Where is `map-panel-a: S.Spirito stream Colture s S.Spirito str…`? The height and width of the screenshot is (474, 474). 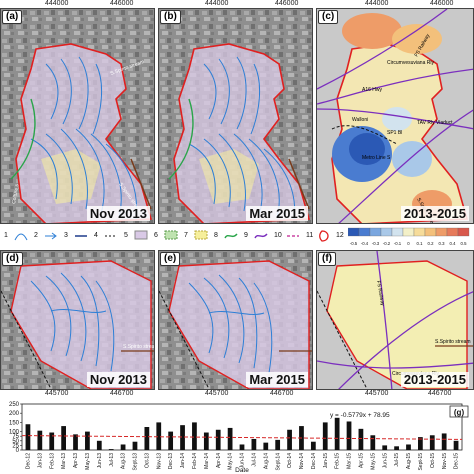 map-panel-a: S.Spirito stream Colture s S.Spirito str… is located at coordinates (77, 116).